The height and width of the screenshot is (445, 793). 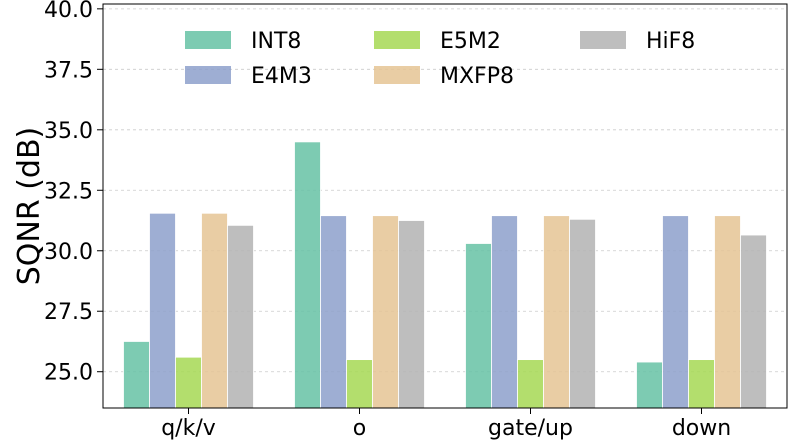 I want to click on y-tick-label: 30.0, so click(x=68, y=252).